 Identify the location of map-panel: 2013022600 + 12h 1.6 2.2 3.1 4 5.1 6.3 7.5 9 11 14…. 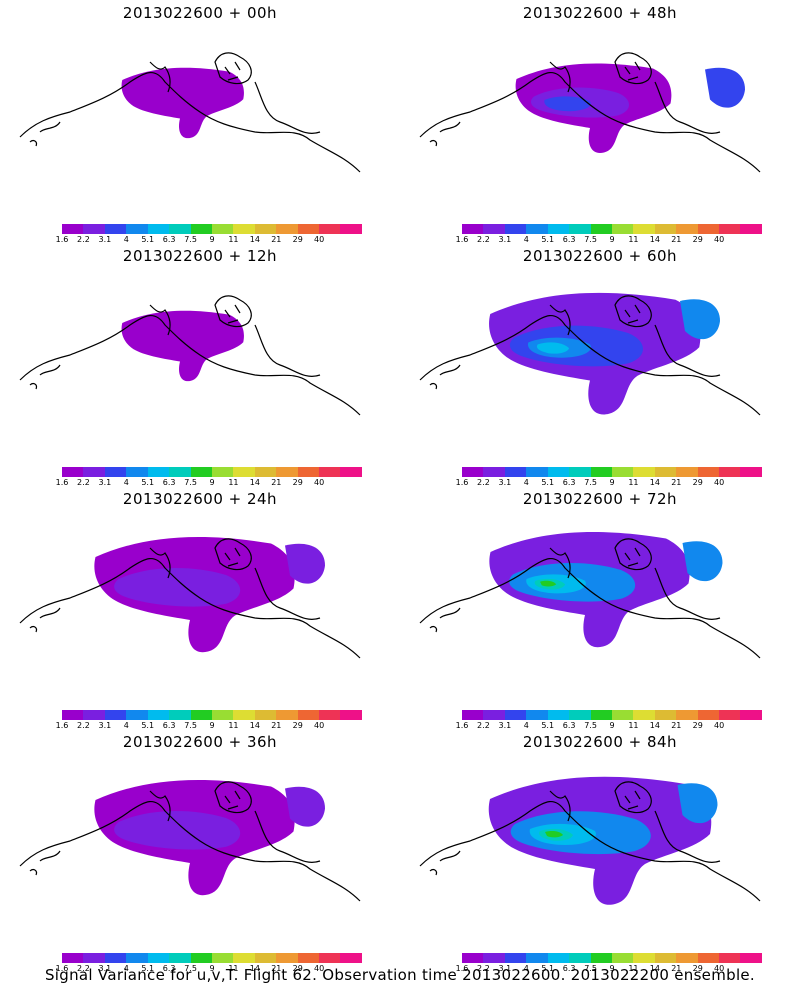
(200, 365).